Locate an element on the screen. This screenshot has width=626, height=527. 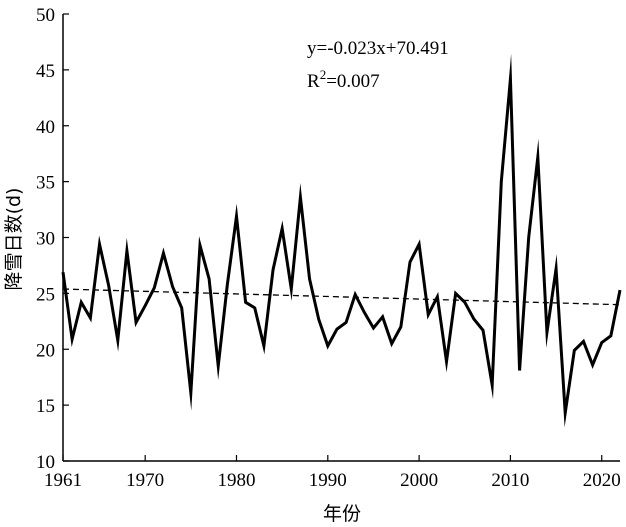
x-ticks: 1961 1970 1980 1990 2000 2010 2020 is located at coordinates (332, 473).